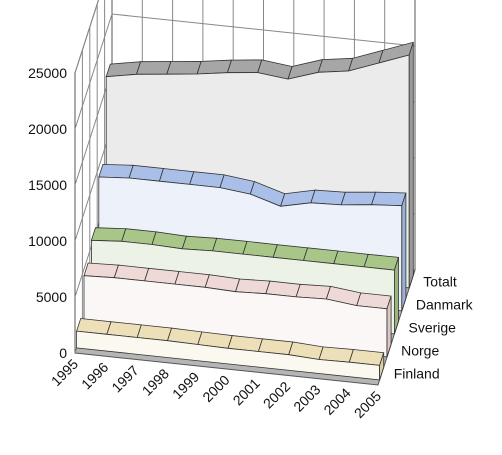 The width and height of the screenshot is (502, 455). What do you see at coordinates (336, 400) in the screenshot?
I see `x-tick-label: 2004` at bounding box center [336, 400].